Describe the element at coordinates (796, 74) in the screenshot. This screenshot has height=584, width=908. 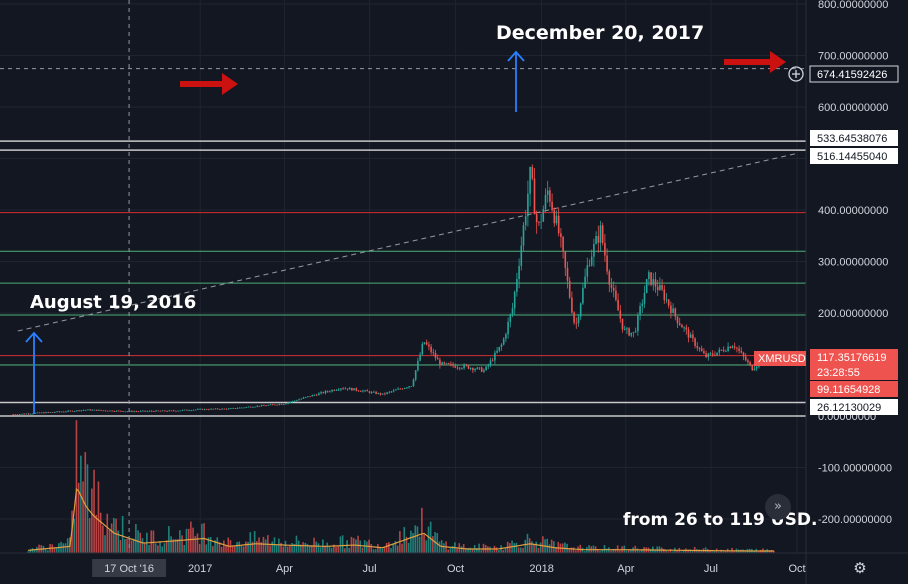
I see `plus-circle-icon` at that location.